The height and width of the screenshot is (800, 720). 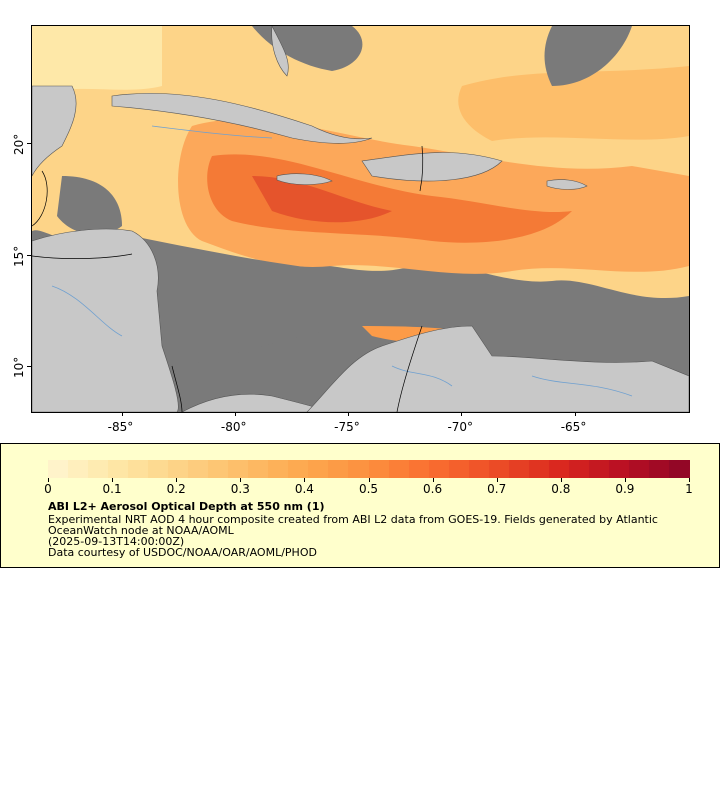 What do you see at coordinates (304, 179) in the screenshot?
I see `jamaica-land` at bounding box center [304, 179].